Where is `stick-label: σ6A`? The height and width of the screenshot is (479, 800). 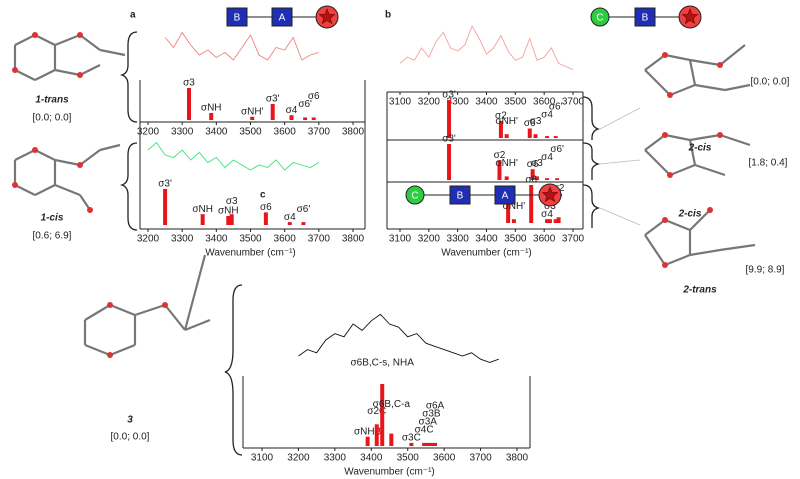
stick-label: σ6A is located at coordinates (435, 406).